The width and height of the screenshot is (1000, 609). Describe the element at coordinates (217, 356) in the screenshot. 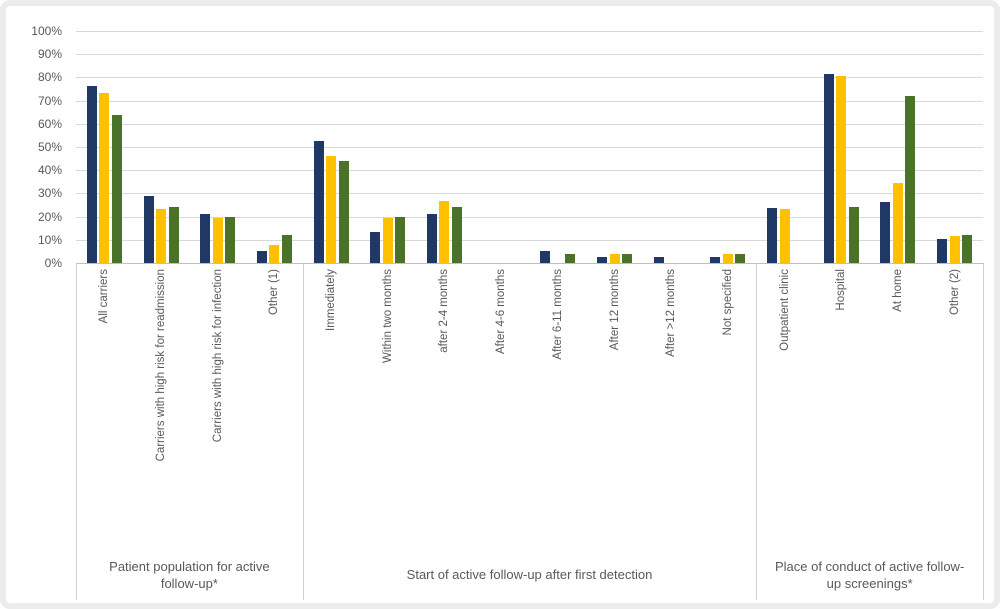

I see `category-label: Carriers with high risk for infection` at that location.